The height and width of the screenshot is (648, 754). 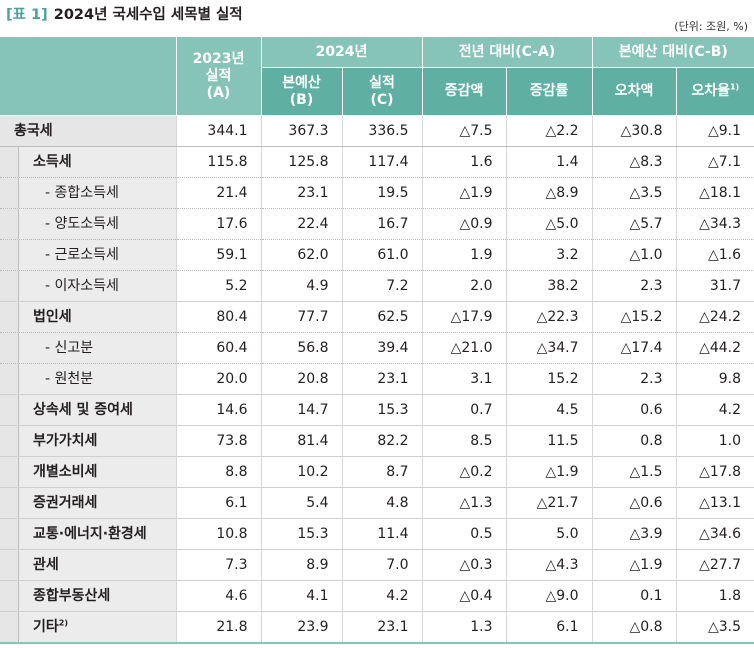 I want to click on table-row: - 근로소득세 59.1 62.0 61.0 1.9 3.2 △1.0 △1.6, so click(x=377, y=255).